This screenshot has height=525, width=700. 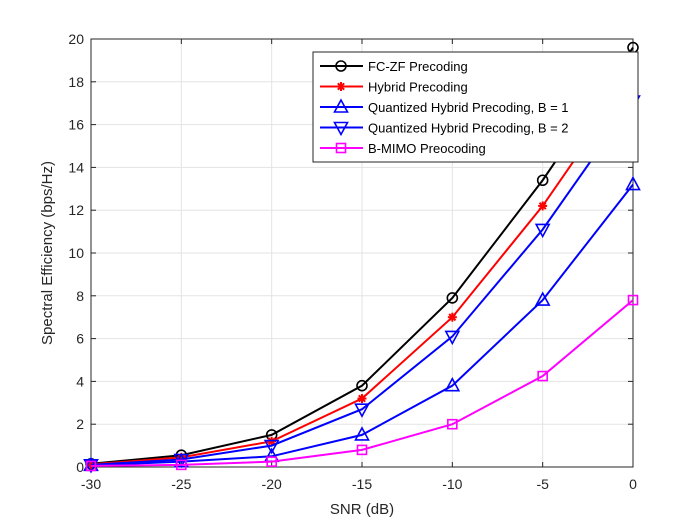 What do you see at coordinates (452, 484) in the screenshot?
I see `x-tick-label: -10` at bounding box center [452, 484].